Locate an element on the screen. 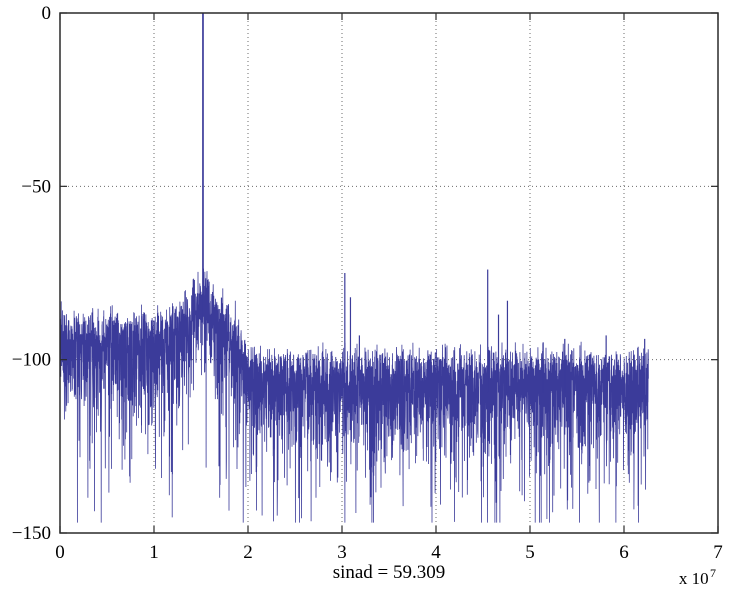 Image resolution: width=732 pixels, height=600 pixels. y-tick-label: 0 is located at coordinates (47, 13).